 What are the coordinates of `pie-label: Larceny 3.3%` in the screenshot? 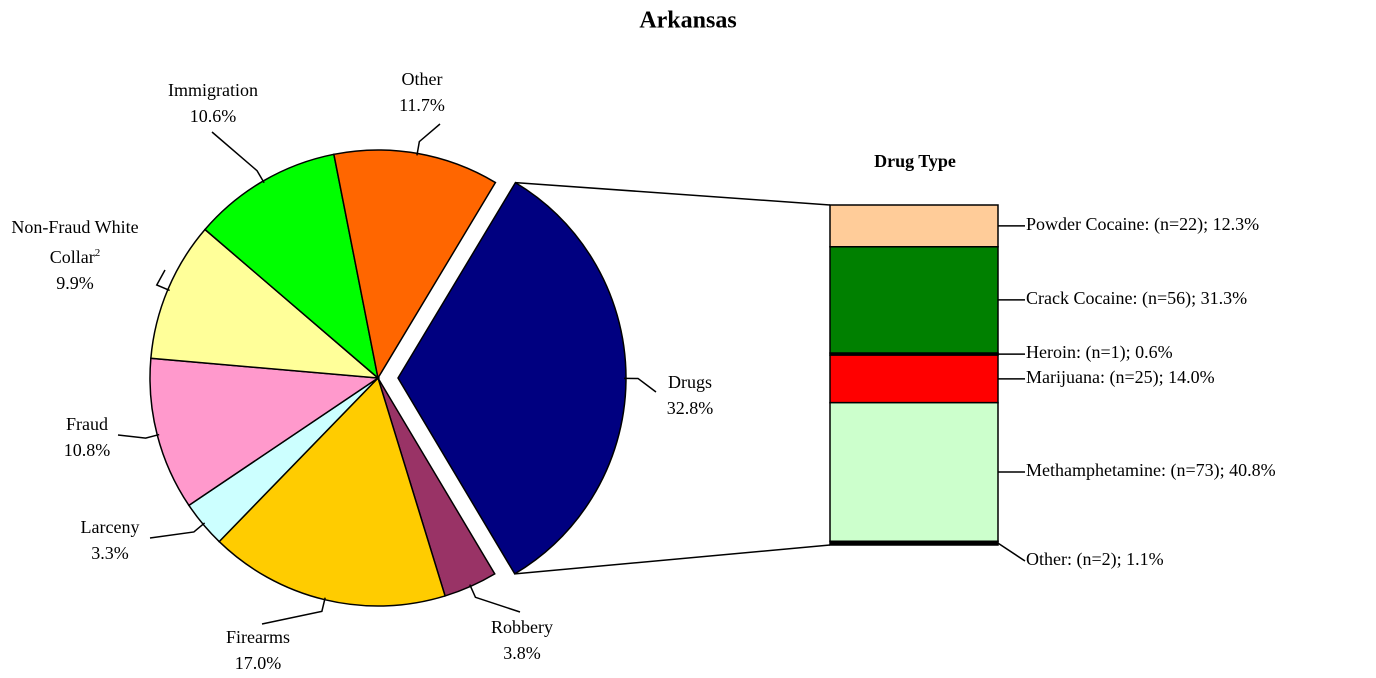 It's located at (110, 540).